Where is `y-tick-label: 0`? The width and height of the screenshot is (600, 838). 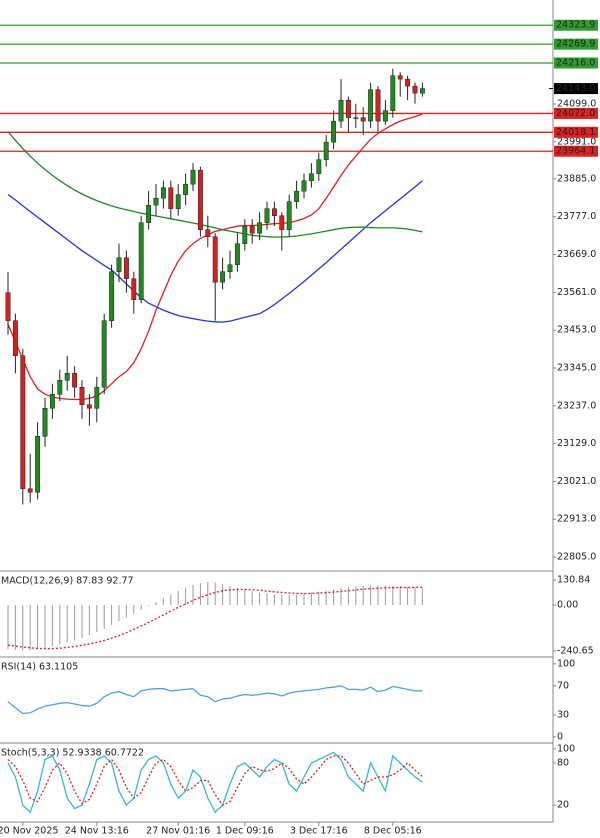
y-tick-label: 0 is located at coordinates (560, 736).